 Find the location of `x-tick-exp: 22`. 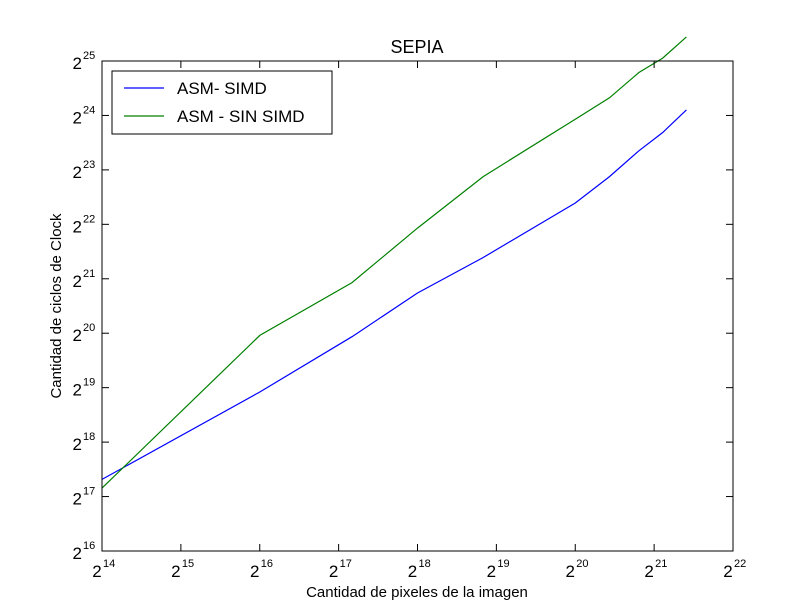

x-tick-exp: 22 is located at coordinates (740, 564).